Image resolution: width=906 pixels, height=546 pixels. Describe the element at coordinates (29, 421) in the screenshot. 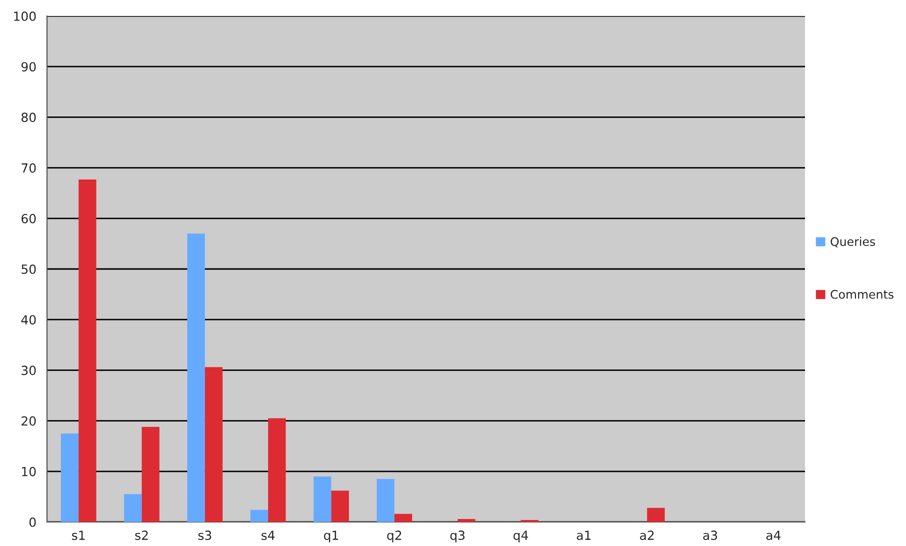

I see `y-tick-label: 20` at that location.